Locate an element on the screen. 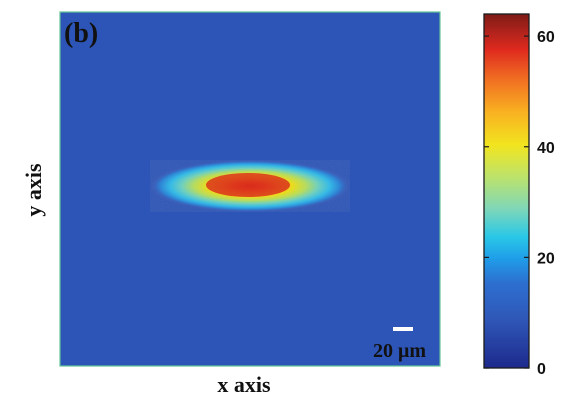 This screenshot has height=400, width=570. y-axis-label: y axis is located at coordinates (33, 190).